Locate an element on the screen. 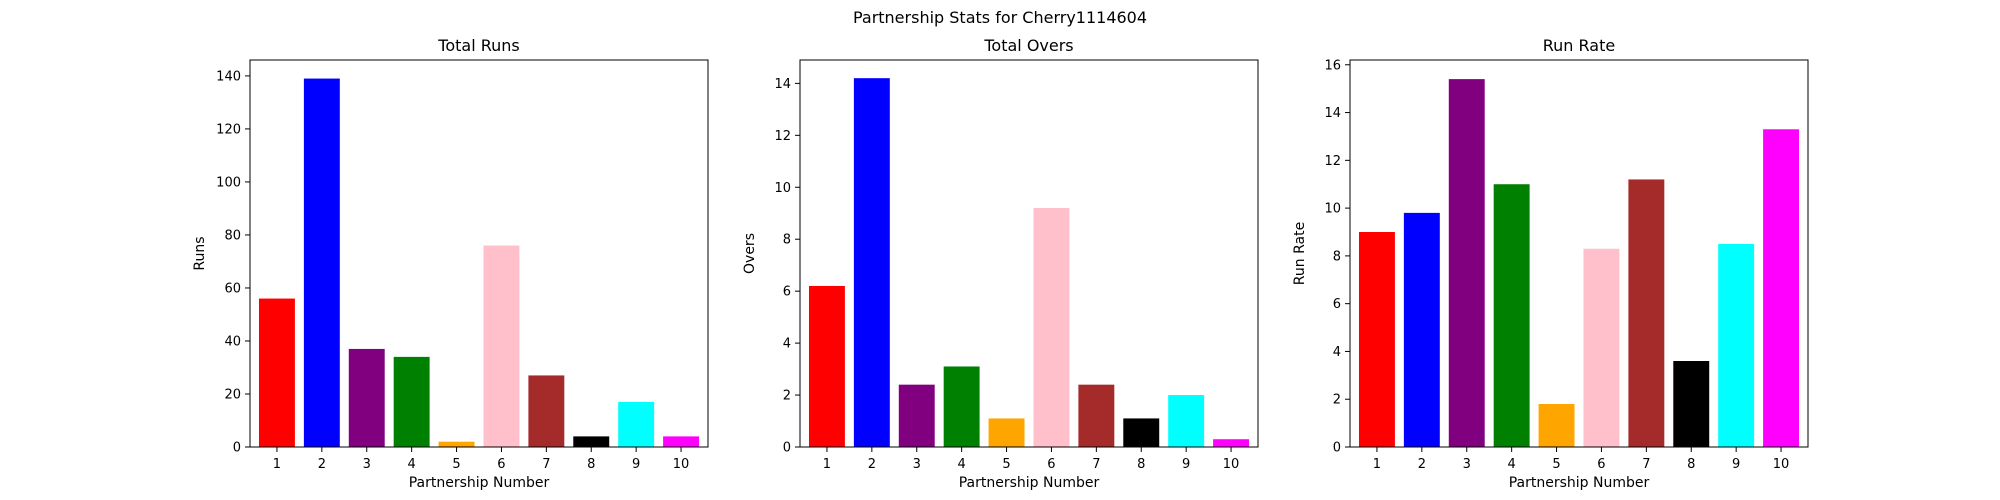 The width and height of the screenshot is (2000, 500). chart-title: Run Rate is located at coordinates (1579, 45).